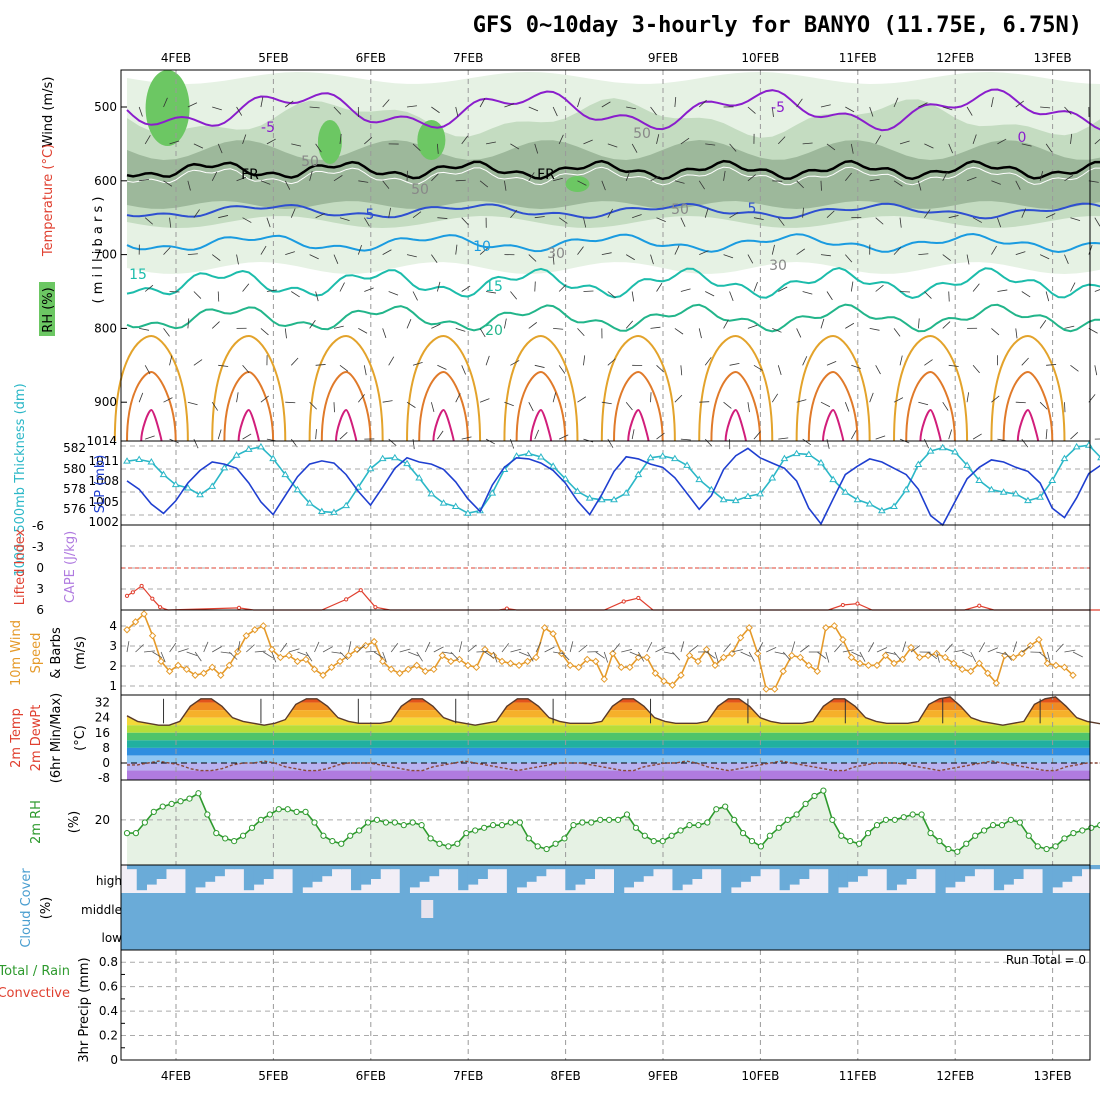  I want to click on pressure-tick-label: 1014, so click(101, 441).